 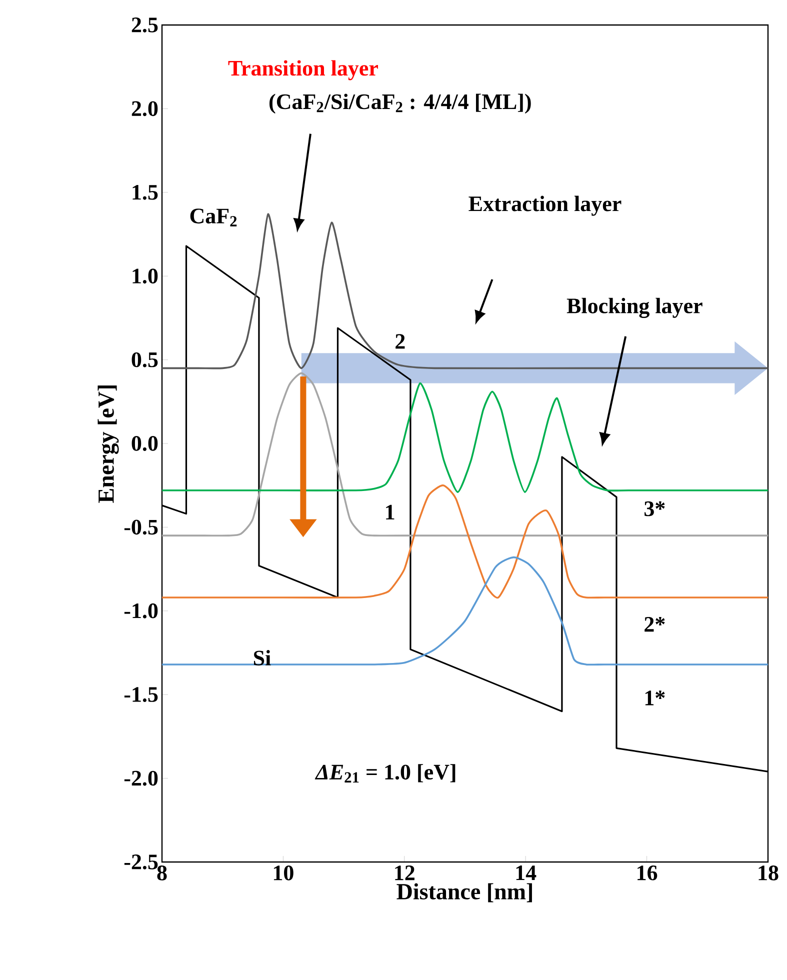 I want to click on x-tick-label: 10, so click(x=284, y=873).